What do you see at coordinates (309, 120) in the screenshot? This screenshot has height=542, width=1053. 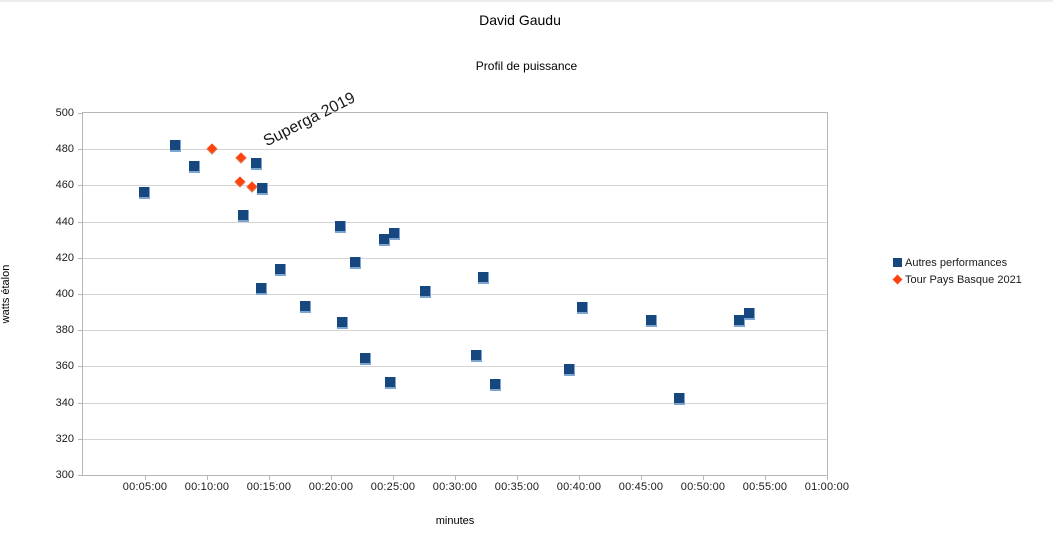 I see `annotation-superga-2019: Superga 2019` at bounding box center [309, 120].